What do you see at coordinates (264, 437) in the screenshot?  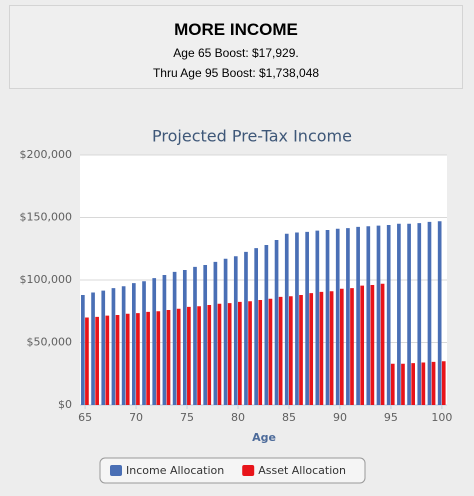 I see `x-axis-label: Age` at bounding box center [264, 437].